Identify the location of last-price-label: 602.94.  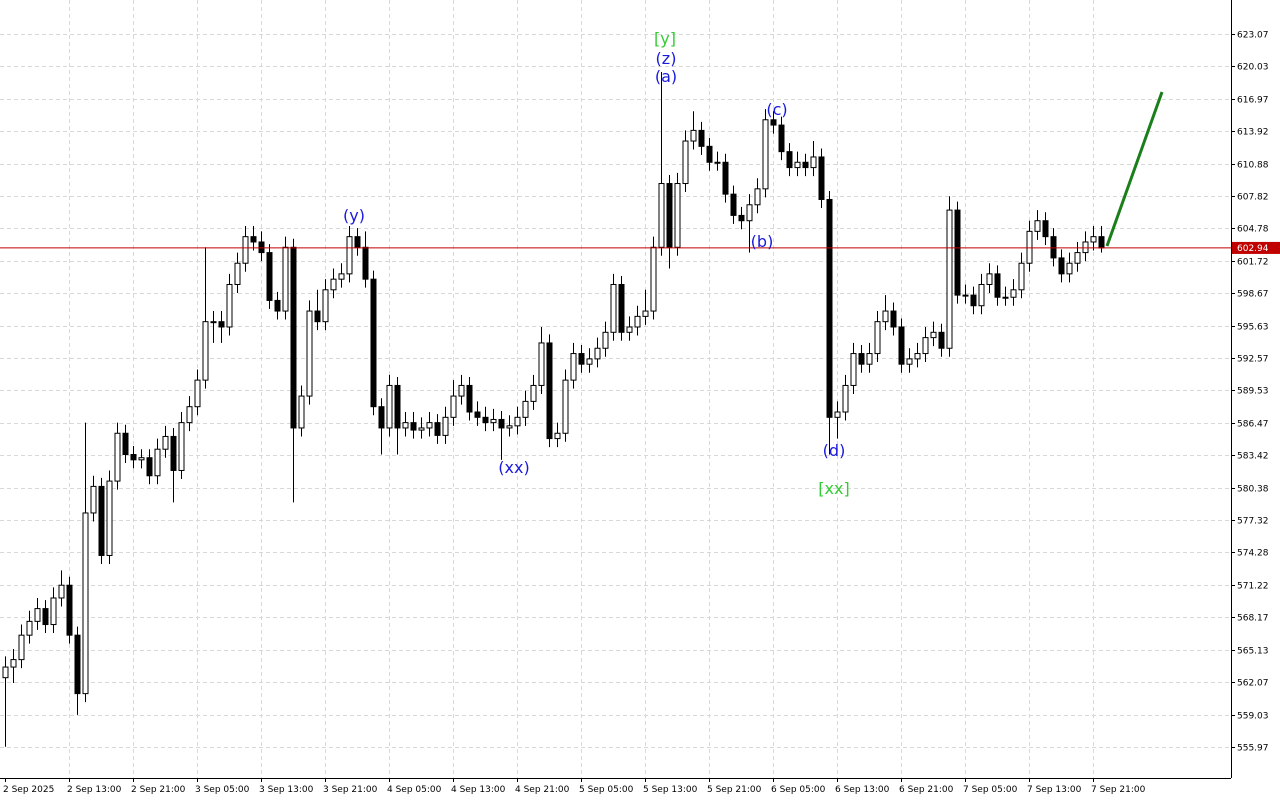
(1253, 249).